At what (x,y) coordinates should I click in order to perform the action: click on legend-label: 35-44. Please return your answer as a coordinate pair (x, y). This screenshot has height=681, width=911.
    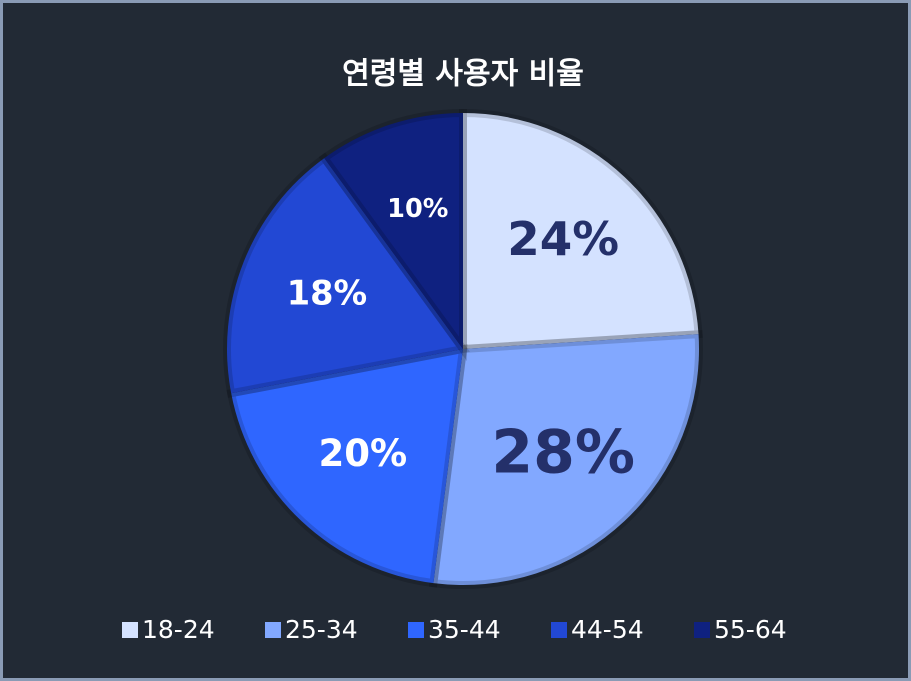
    Looking at the image, I should click on (464, 629).